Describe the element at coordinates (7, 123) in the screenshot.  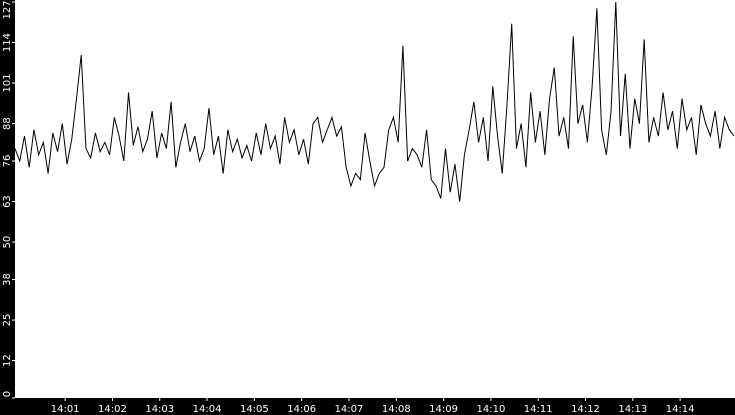
I see `y-tick-label: 88` at that location.